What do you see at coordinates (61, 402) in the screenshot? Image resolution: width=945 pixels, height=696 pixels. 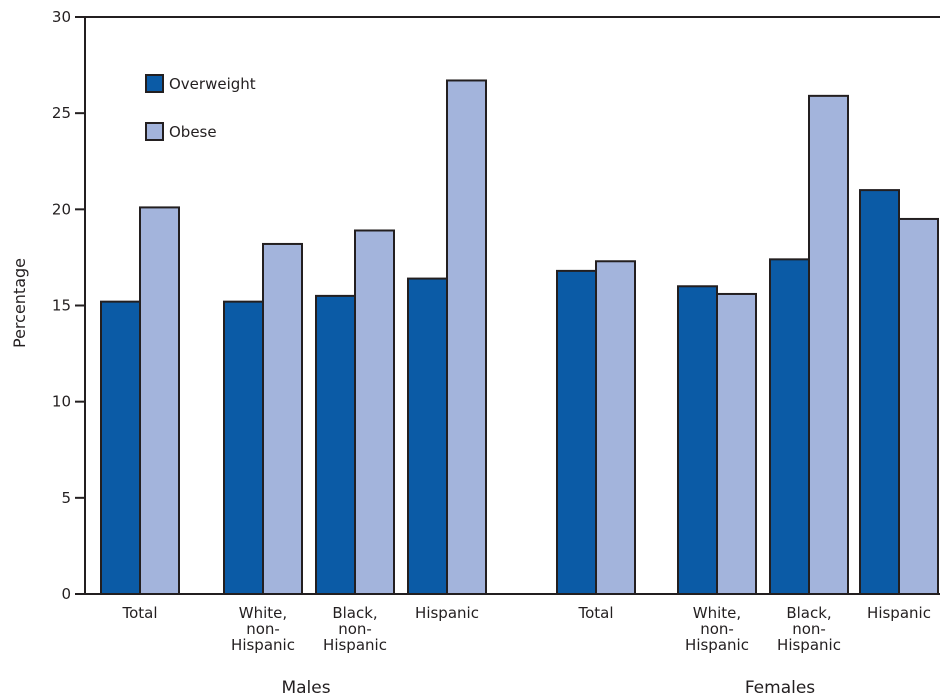 I see `y-tick-label: 10` at bounding box center [61, 402].